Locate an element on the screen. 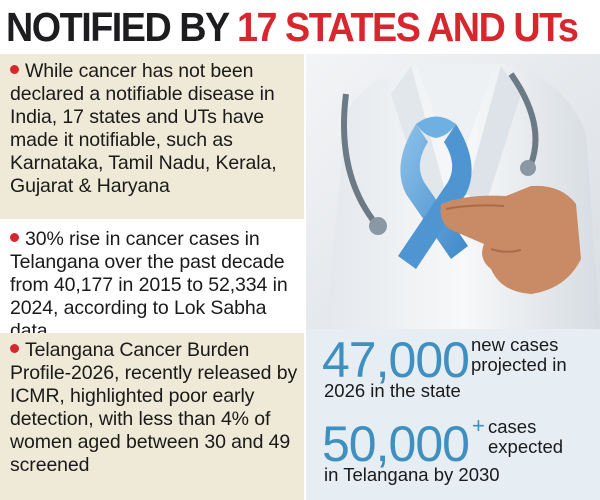 The width and height of the screenshot is (600, 500). headline-part-2: 17 STATES AND UTs is located at coordinates (408, 27).